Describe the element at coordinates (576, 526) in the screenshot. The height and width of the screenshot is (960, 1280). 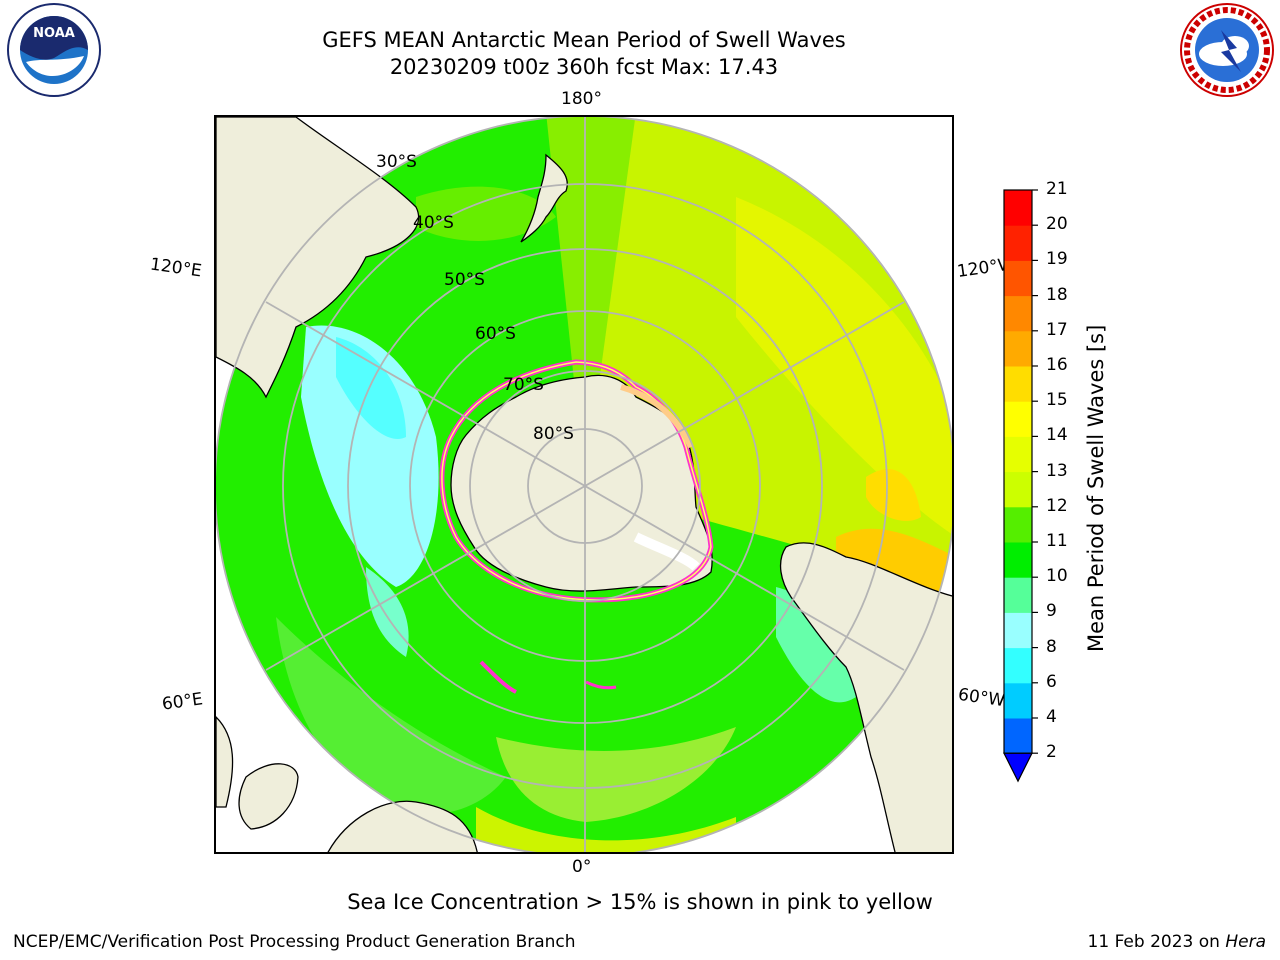
I see `sea-ice-edge` at that location.